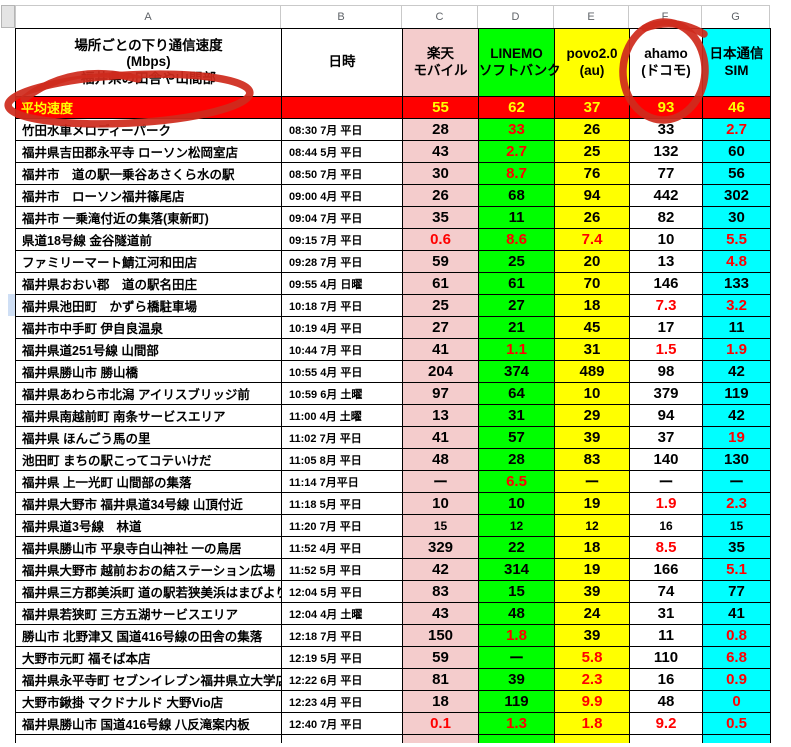  Describe the element at coordinates (666, 107) in the screenshot. I see `average-value-cell: 93` at that location.